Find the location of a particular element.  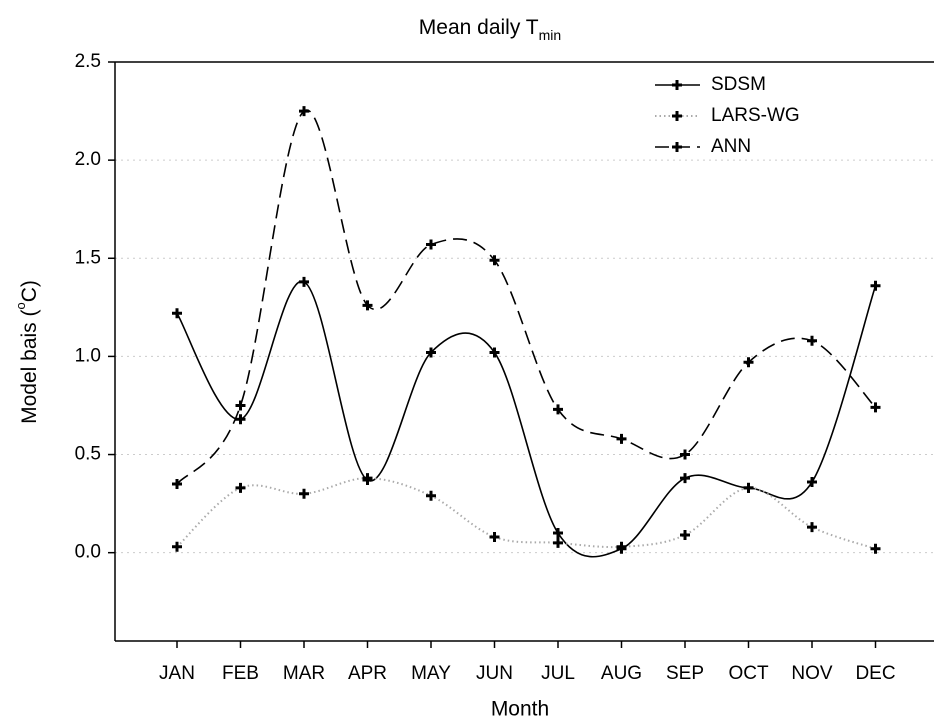

y-tick-label: 2.0 is located at coordinates (88, 159).